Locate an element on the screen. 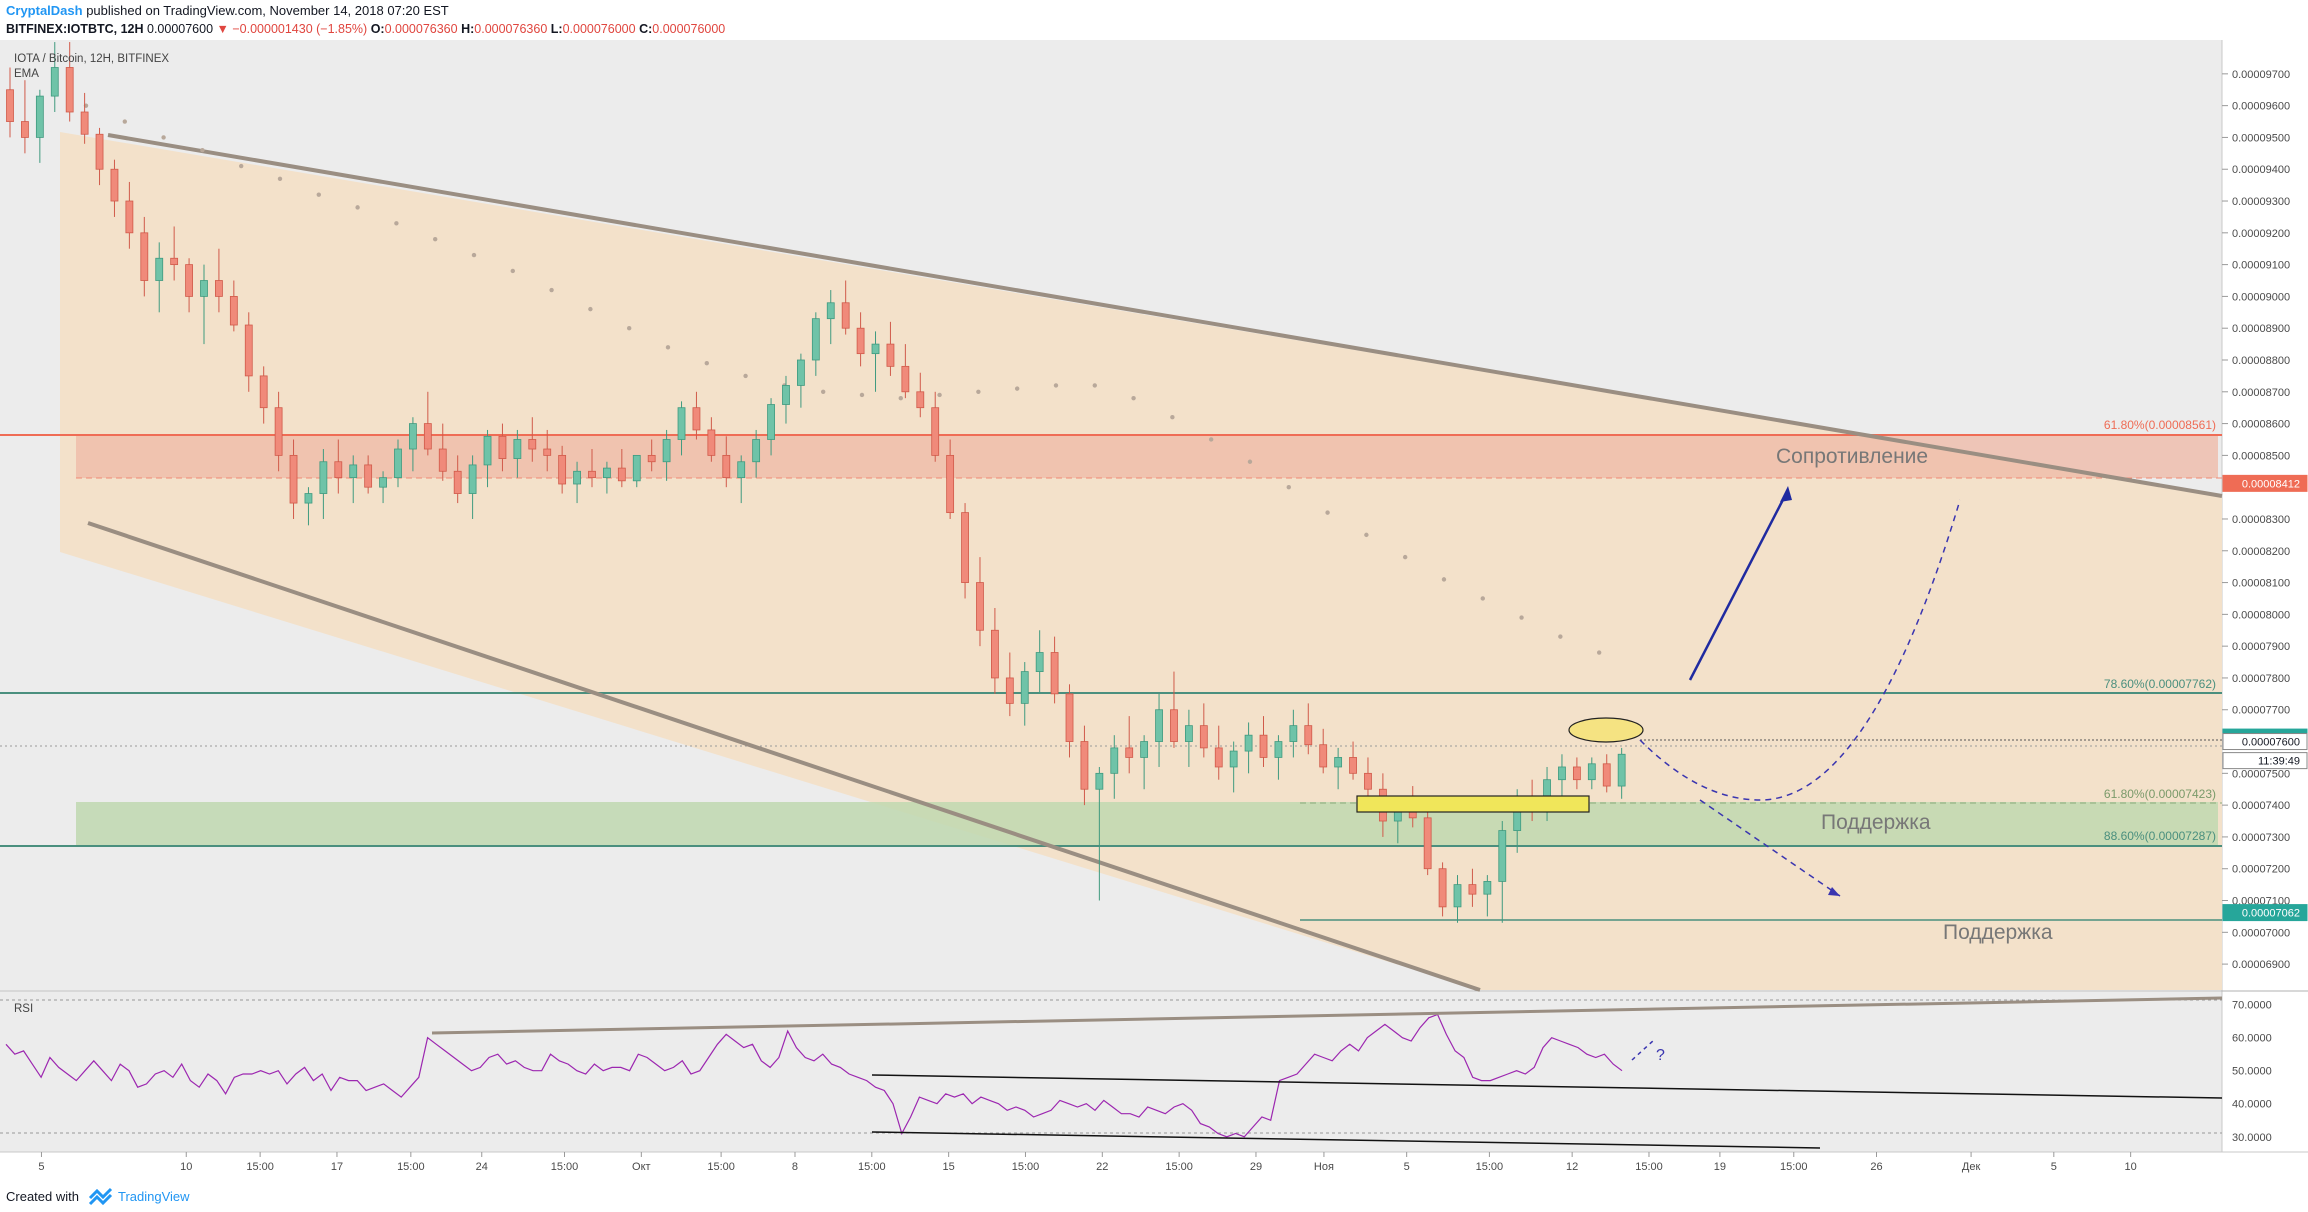 This screenshot has height=1212, width=2308. time-axis-bg is located at coordinates (1111, 1166).